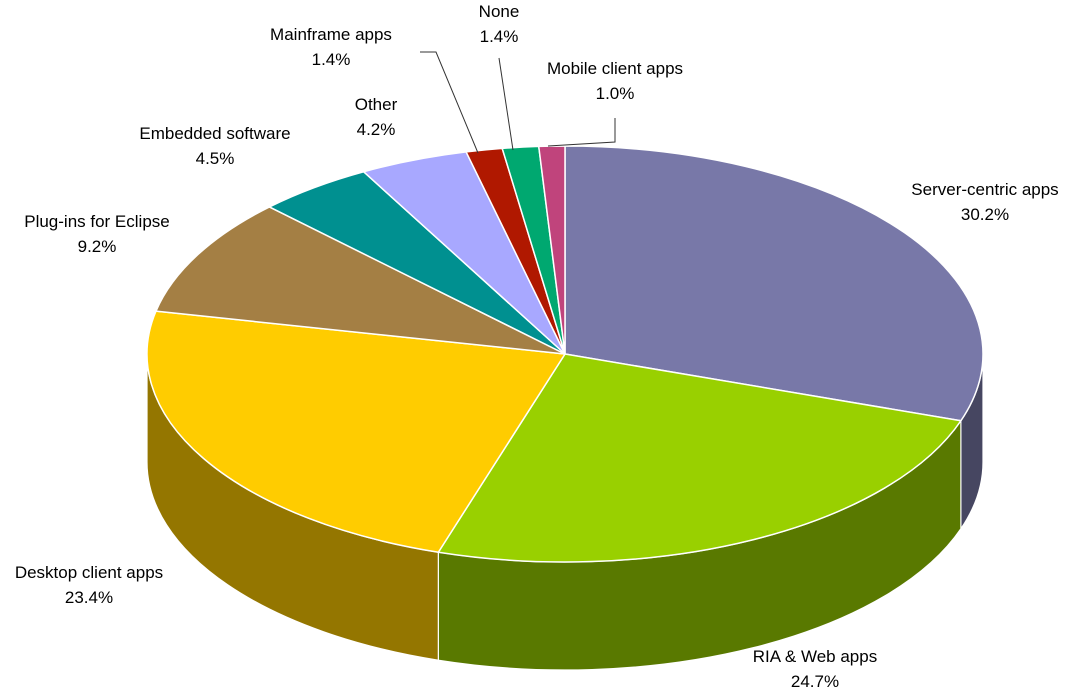  I want to click on slice-ria-and-web-apps, so click(699, 458).